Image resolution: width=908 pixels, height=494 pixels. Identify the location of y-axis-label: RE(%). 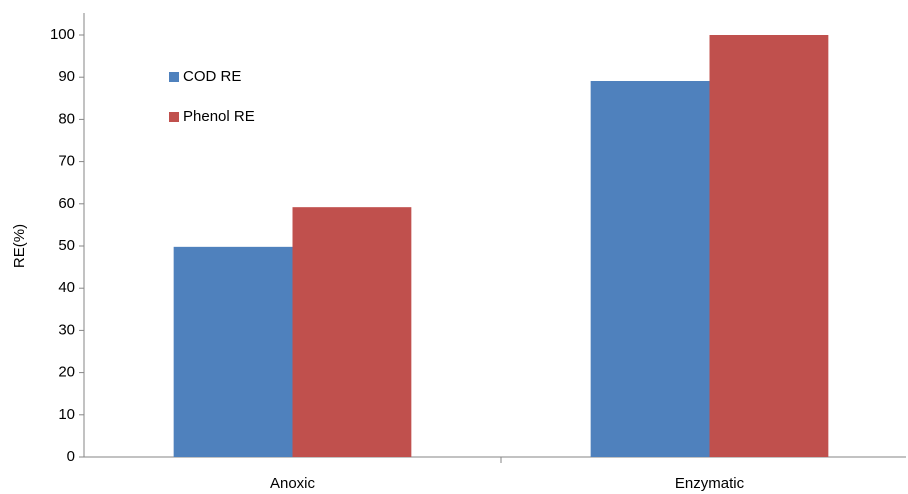
(19, 246).